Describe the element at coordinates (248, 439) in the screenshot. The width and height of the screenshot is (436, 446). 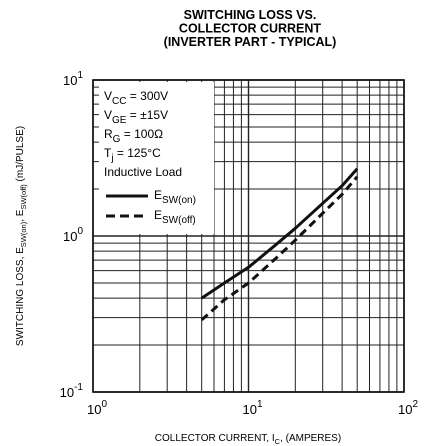
I see `x-axis-label: COLLECTOR CURRENT, IC, (AMPERES)` at that location.